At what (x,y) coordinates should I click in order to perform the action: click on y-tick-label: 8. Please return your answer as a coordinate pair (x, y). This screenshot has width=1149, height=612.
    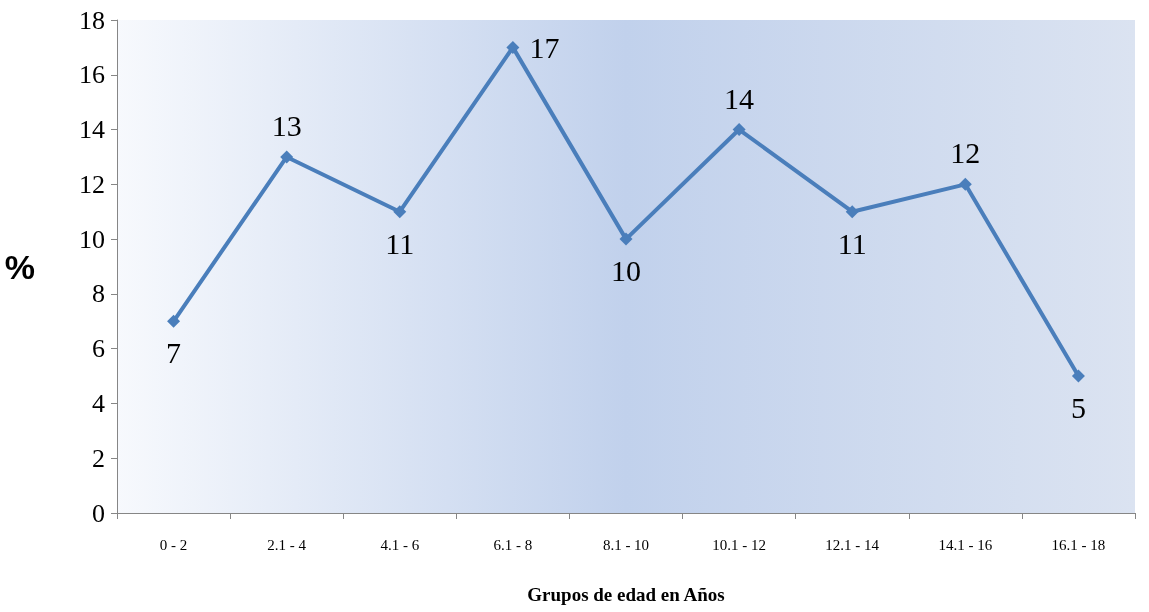
    Looking at the image, I should click on (98, 294).